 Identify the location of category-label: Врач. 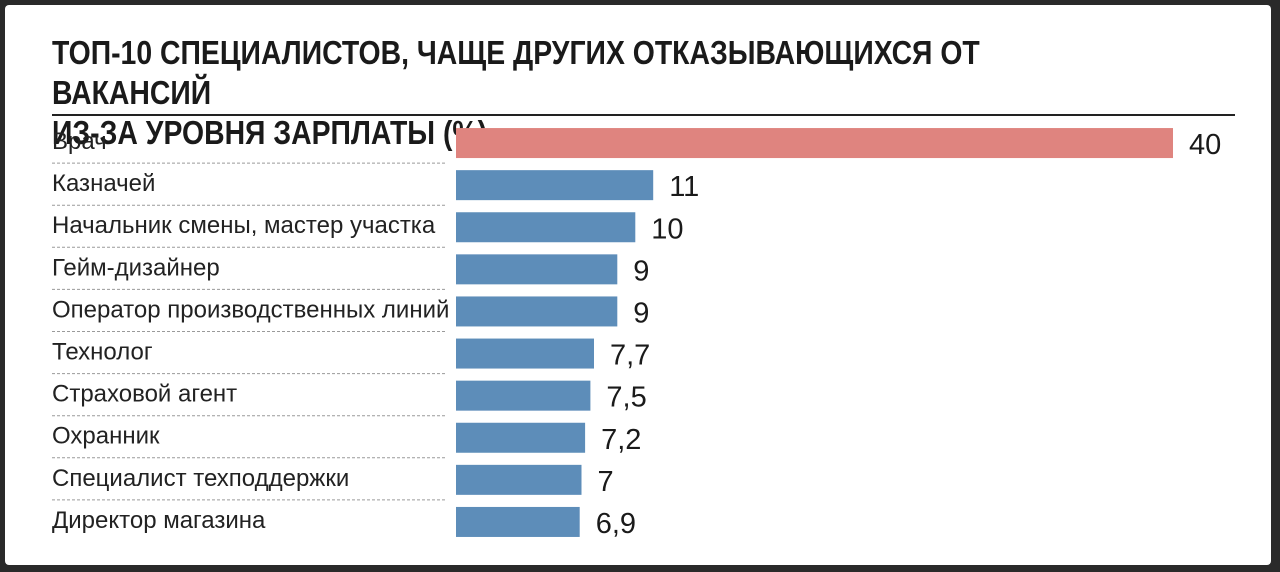
(79, 141).